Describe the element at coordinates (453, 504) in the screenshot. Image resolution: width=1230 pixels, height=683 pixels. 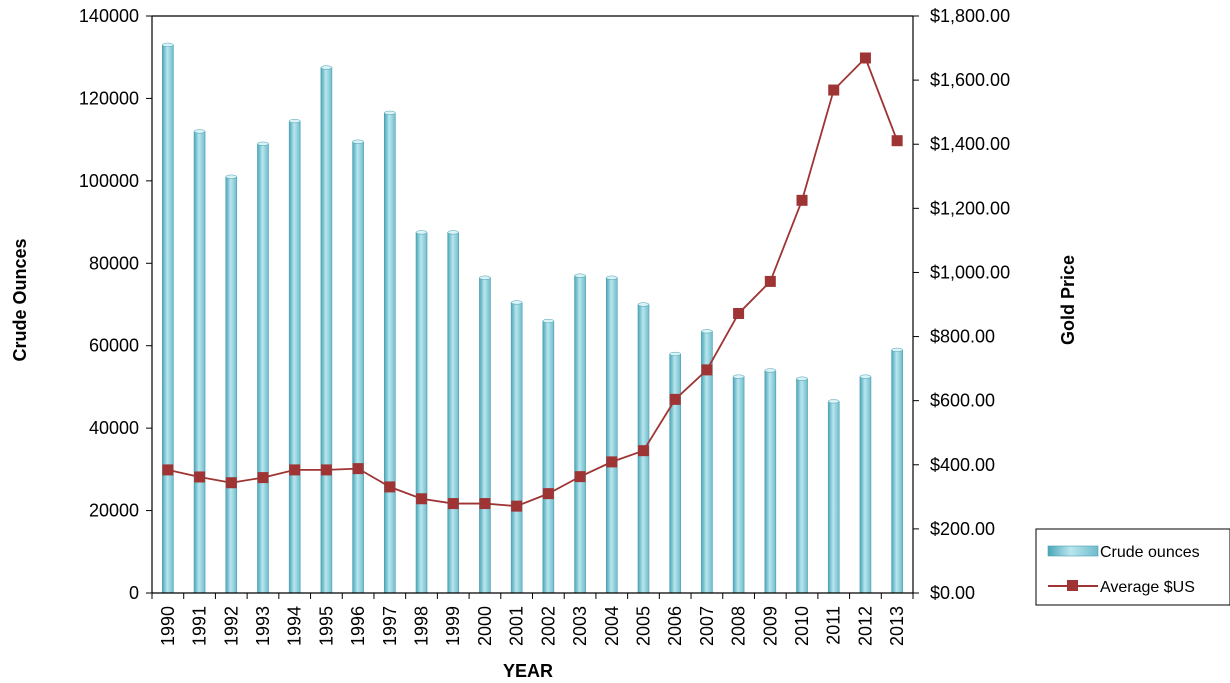
I see `point-average-usd-1999` at that location.